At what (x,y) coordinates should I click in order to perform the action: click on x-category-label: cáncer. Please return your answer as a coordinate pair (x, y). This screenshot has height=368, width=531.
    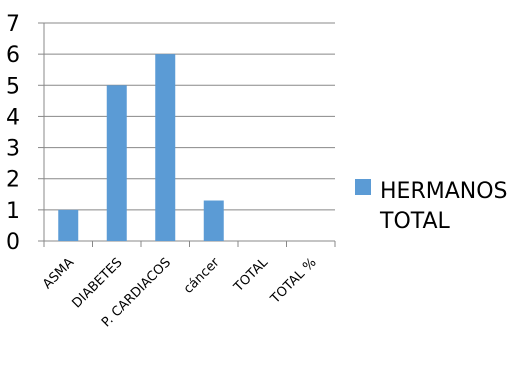
    Looking at the image, I should click on (202, 276).